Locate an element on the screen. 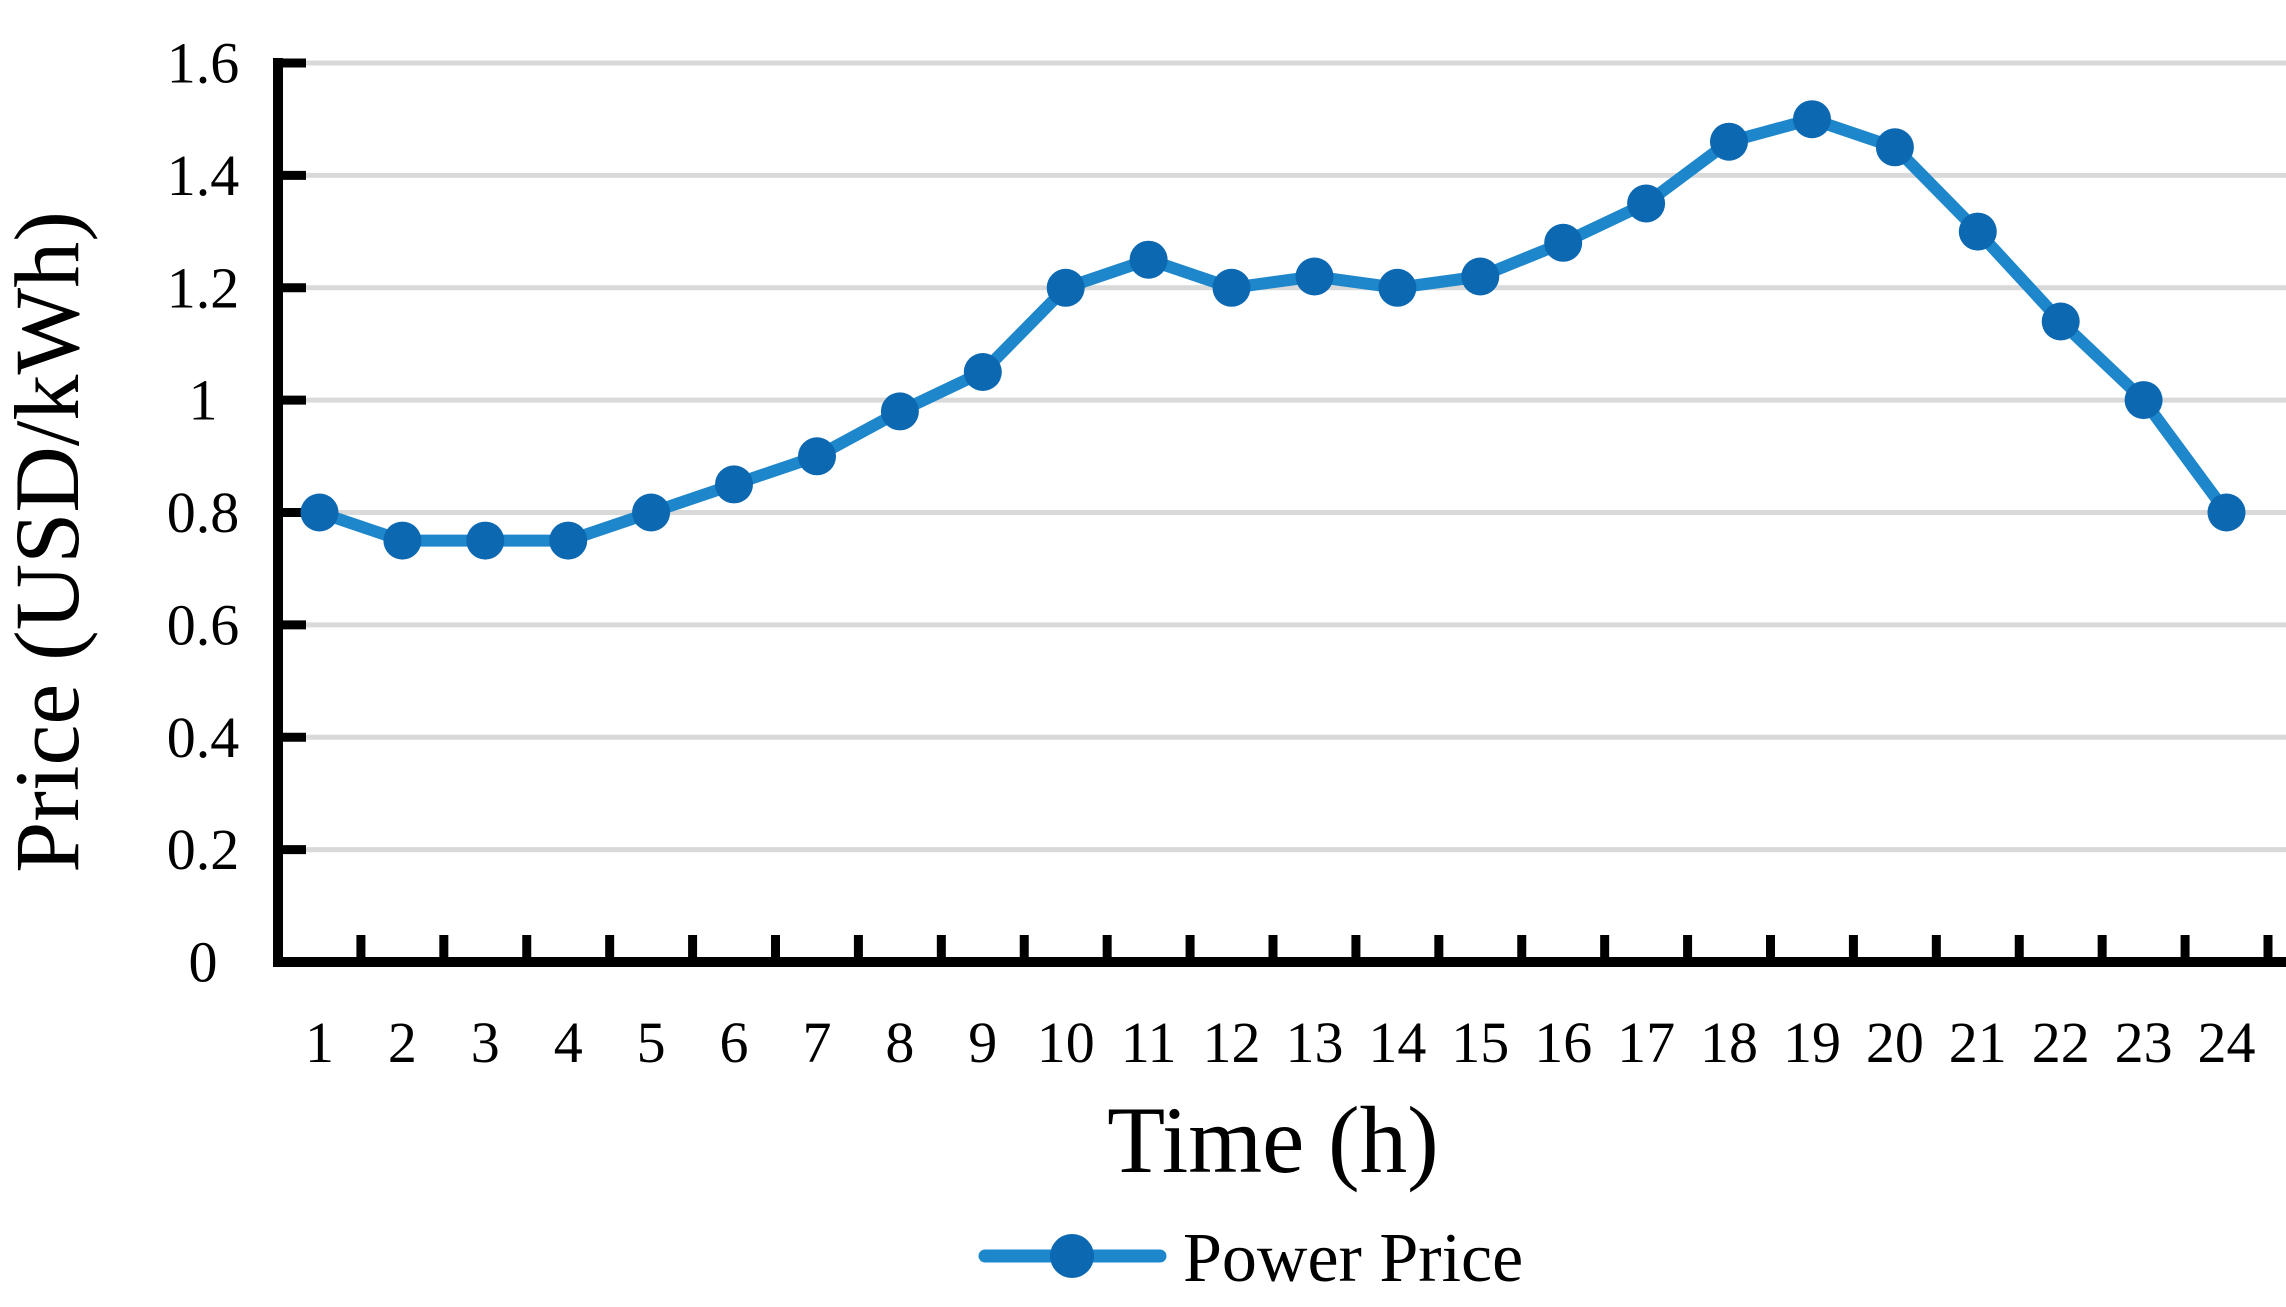 This screenshot has width=2286, height=1307. x-tick-label-1: 1 is located at coordinates (319, 1042).